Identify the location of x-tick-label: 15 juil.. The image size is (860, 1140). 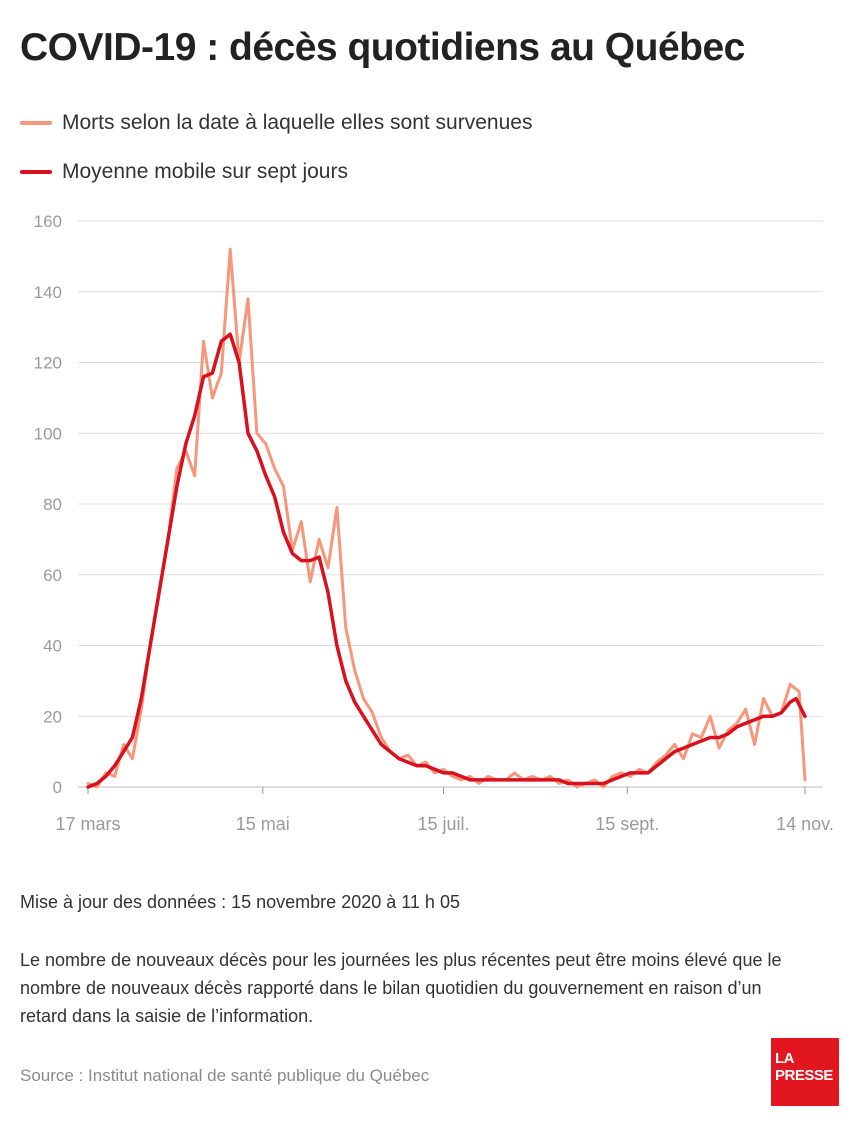
(444, 824).